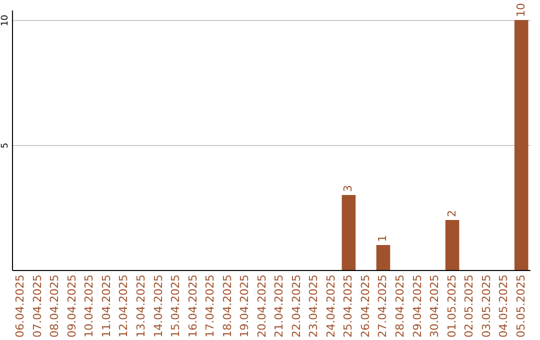 Image resolution: width=540 pixels, height=340 pixels. Describe the element at coordinates (71, 306) in the screenshot. I see `x-tick-label: 09.04.2025` at that location.